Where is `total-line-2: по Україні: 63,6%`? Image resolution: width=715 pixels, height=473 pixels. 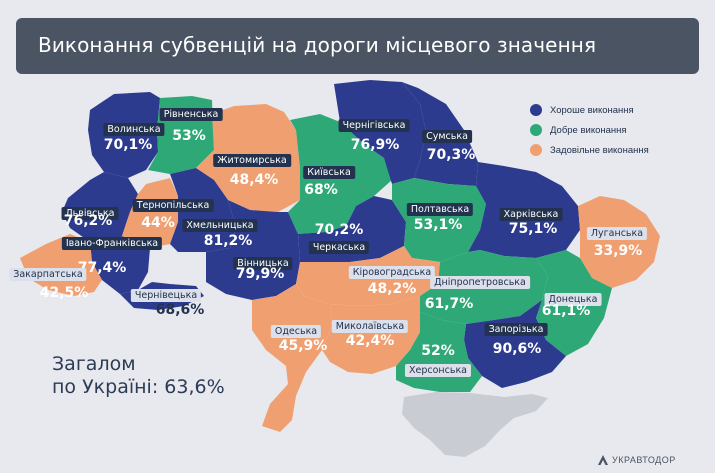
total-line-2: по Україні: 63,6% is located at coordinates (138, 387).